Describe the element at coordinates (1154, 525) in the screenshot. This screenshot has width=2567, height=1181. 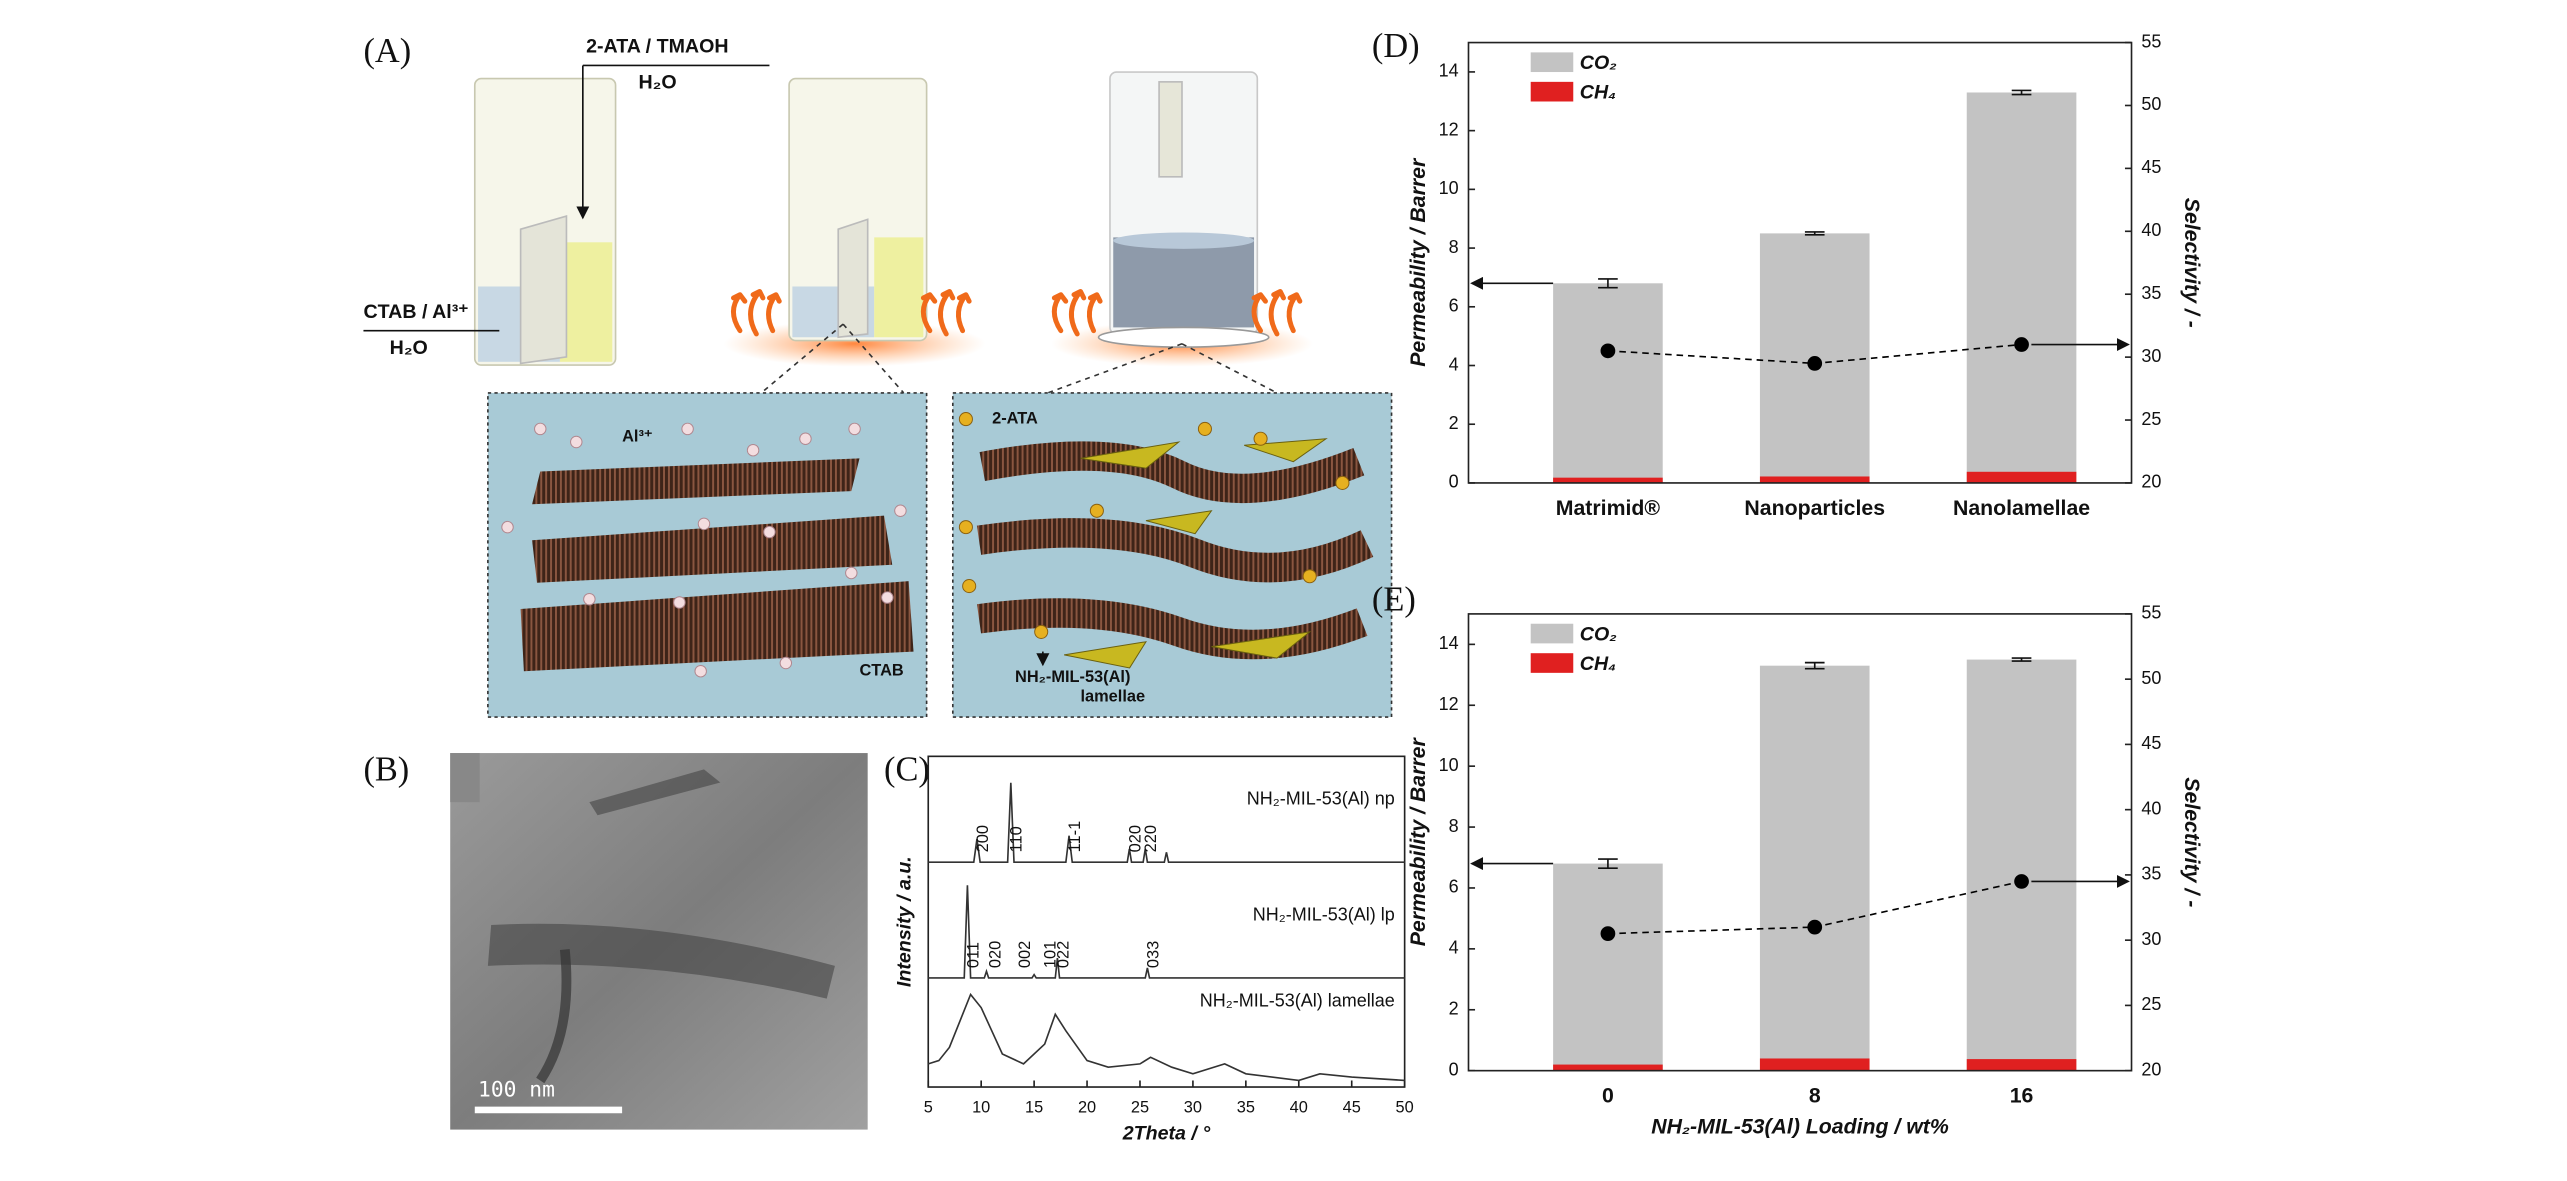
I see `linker-molecules` at that location.